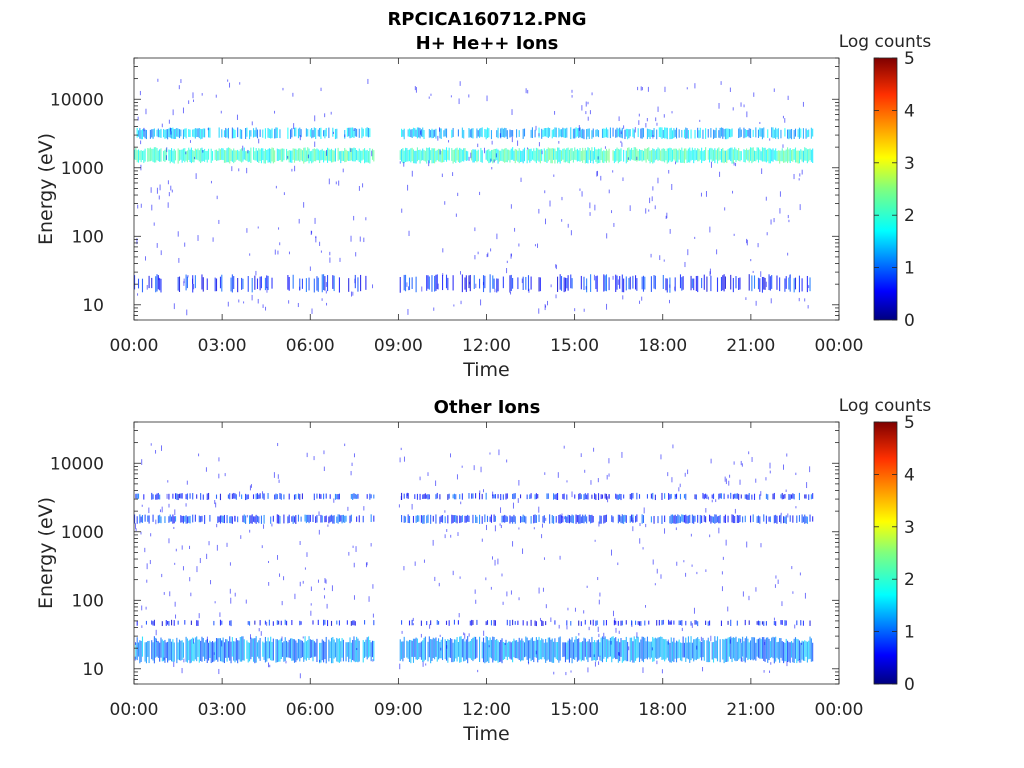  Describe the element at coordinates (909, 216) in the screenshot. I see `colorbar-tick-label: 2` at that location.